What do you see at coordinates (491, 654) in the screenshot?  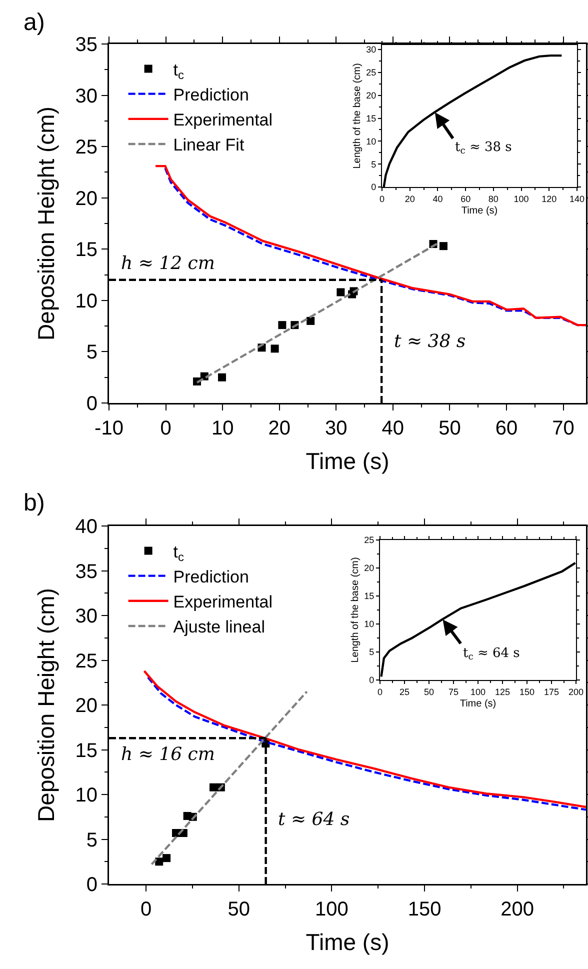 I see `annotation: t$_{c}$ ≈ 64 s` at bounding box center [491, 654].